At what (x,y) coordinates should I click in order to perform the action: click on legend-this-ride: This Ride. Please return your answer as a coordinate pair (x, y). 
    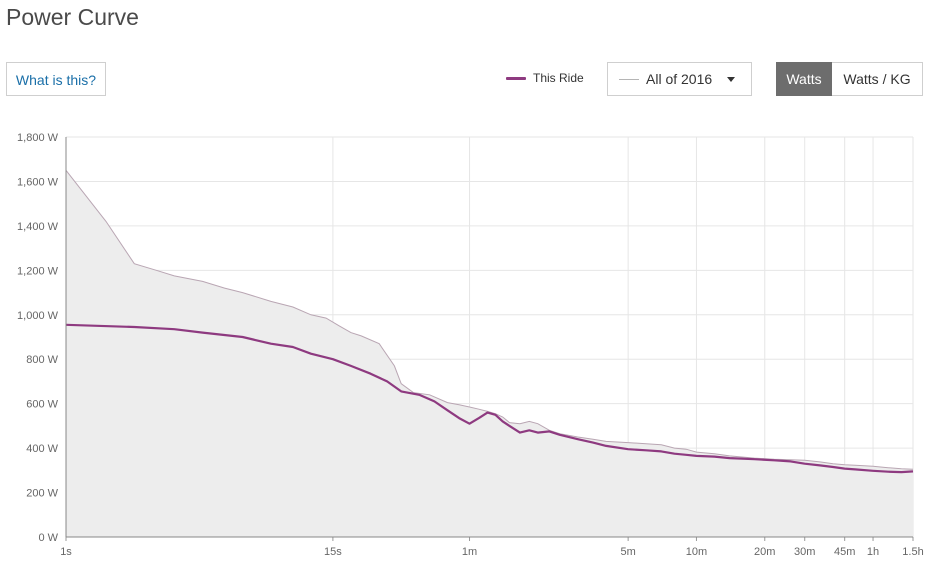
    Looking at the image, I should click on (545, 78).